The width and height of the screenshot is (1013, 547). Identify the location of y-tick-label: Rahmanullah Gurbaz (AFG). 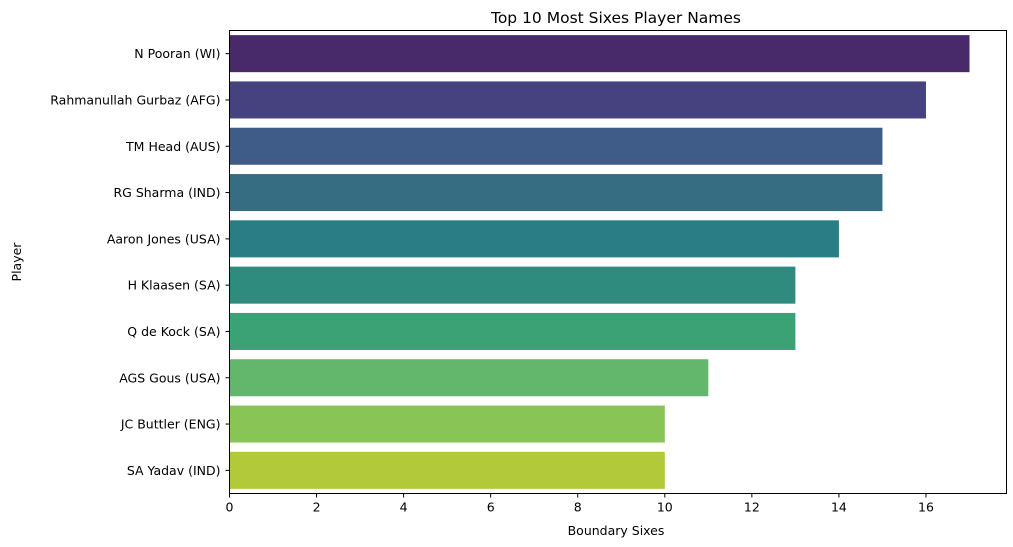
(135, 99).